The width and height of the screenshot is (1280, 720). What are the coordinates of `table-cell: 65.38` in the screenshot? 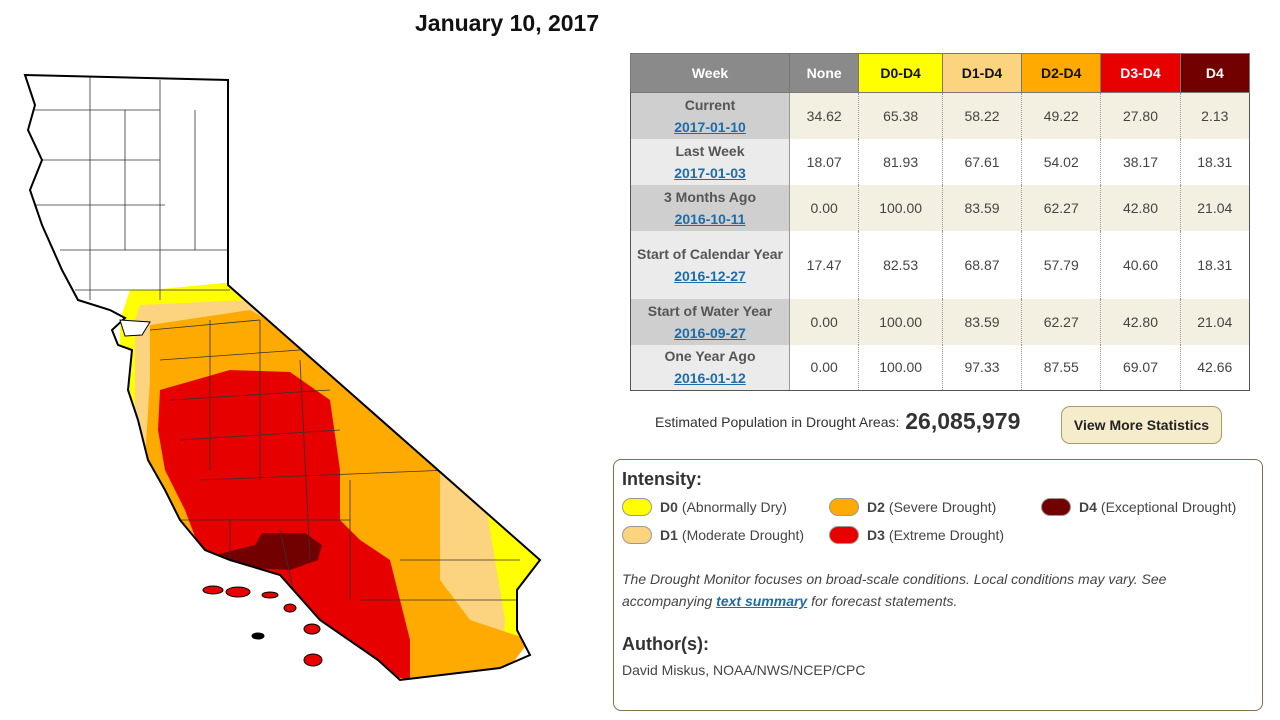 It's located at (900, 115).